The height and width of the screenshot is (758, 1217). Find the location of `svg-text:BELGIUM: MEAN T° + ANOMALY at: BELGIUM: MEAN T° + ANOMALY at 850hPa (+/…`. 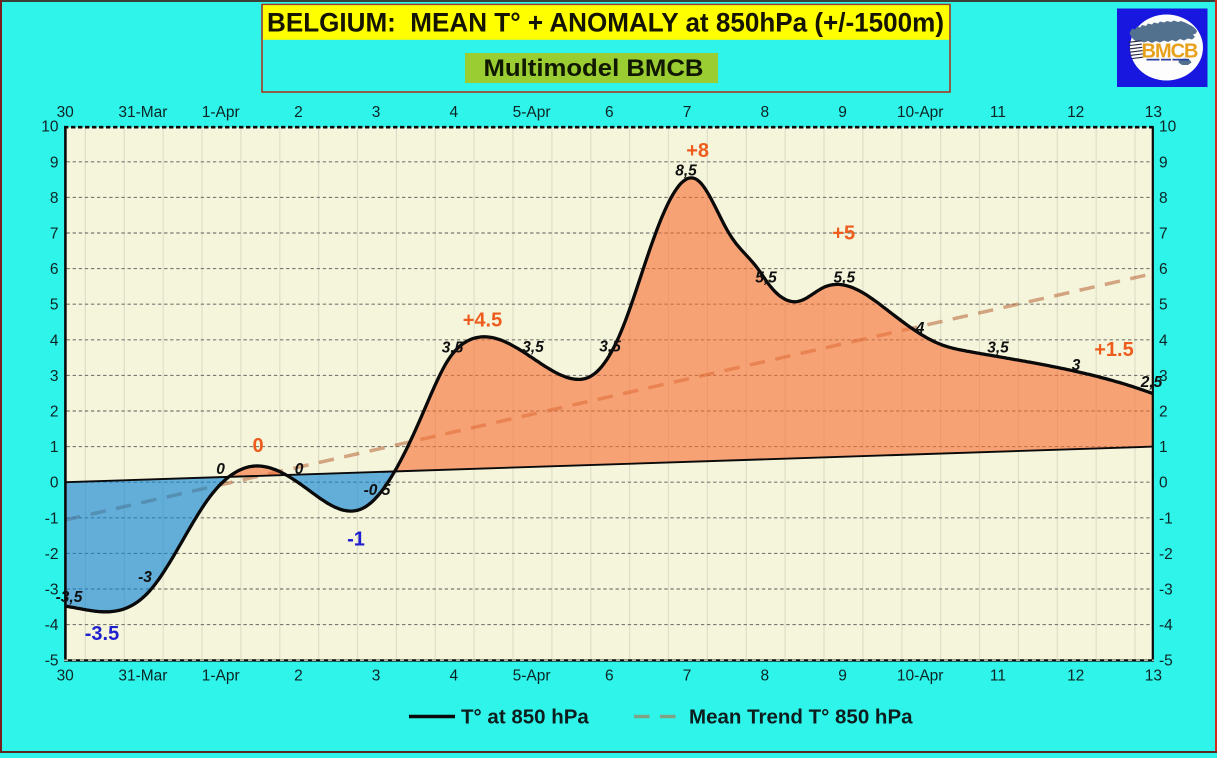

svg-text:BELGIUM: MEAN T° + ANOMALY at: BELGIUM: MEAN T° + ANOMALY at 850hPa (+/… is located at coordinates (605, 23).